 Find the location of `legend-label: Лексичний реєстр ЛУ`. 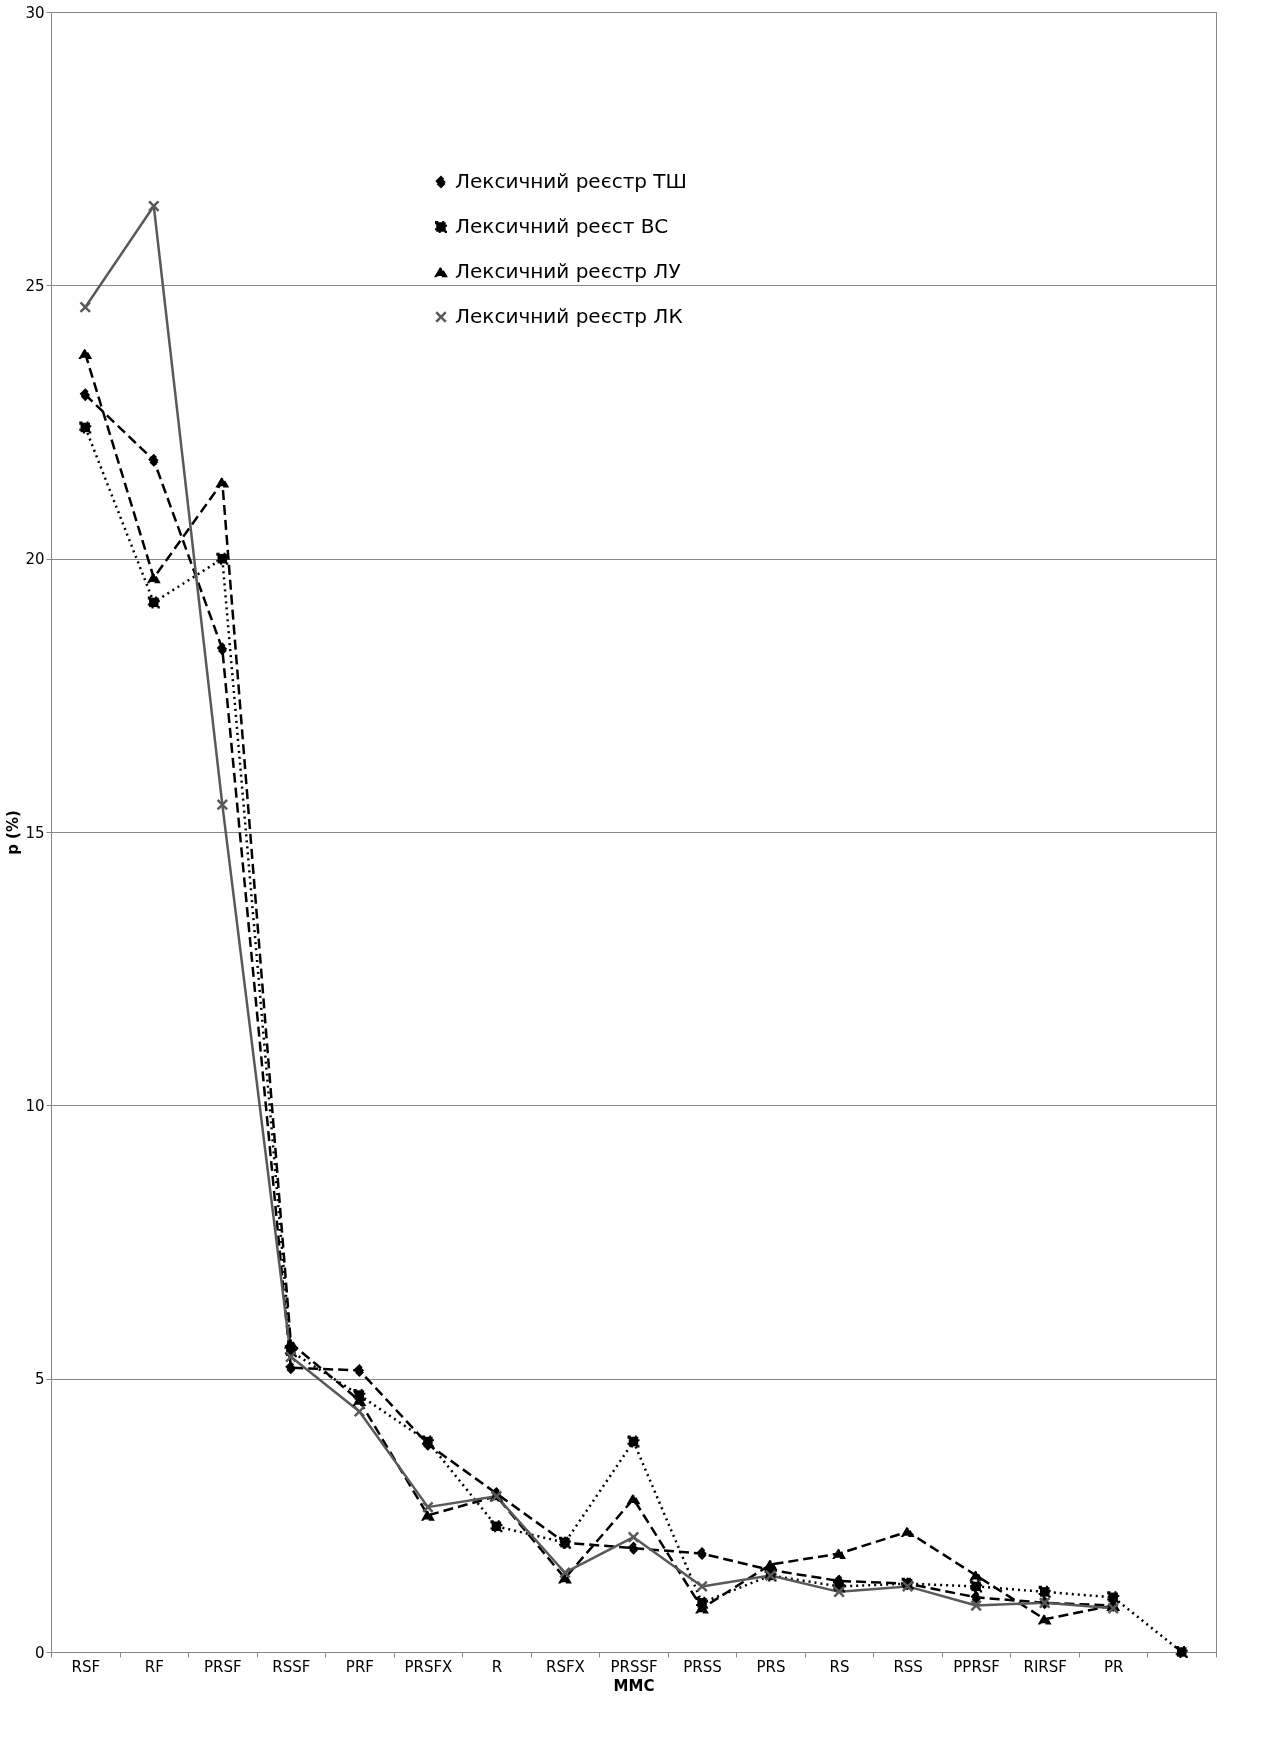

legend-label: Лексичний реєстр ЛУ is located at coordinates (568, 271).